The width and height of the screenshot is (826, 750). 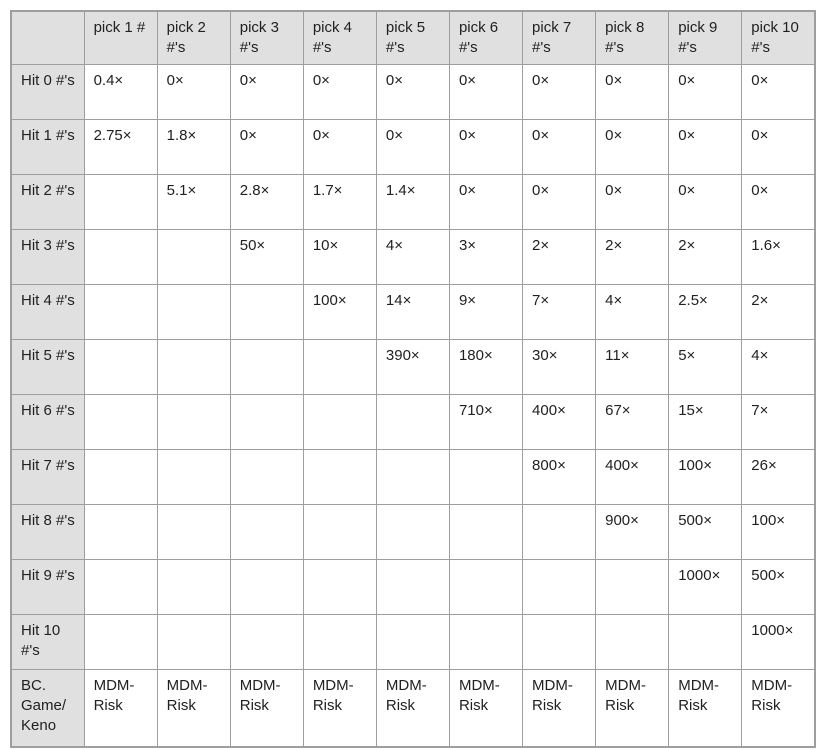 What do you see at coordinates (47, 367) in the screenshot?
I see `row-label-hit-5-s: Hit 5 #'s` at bounding box center [47, 367].